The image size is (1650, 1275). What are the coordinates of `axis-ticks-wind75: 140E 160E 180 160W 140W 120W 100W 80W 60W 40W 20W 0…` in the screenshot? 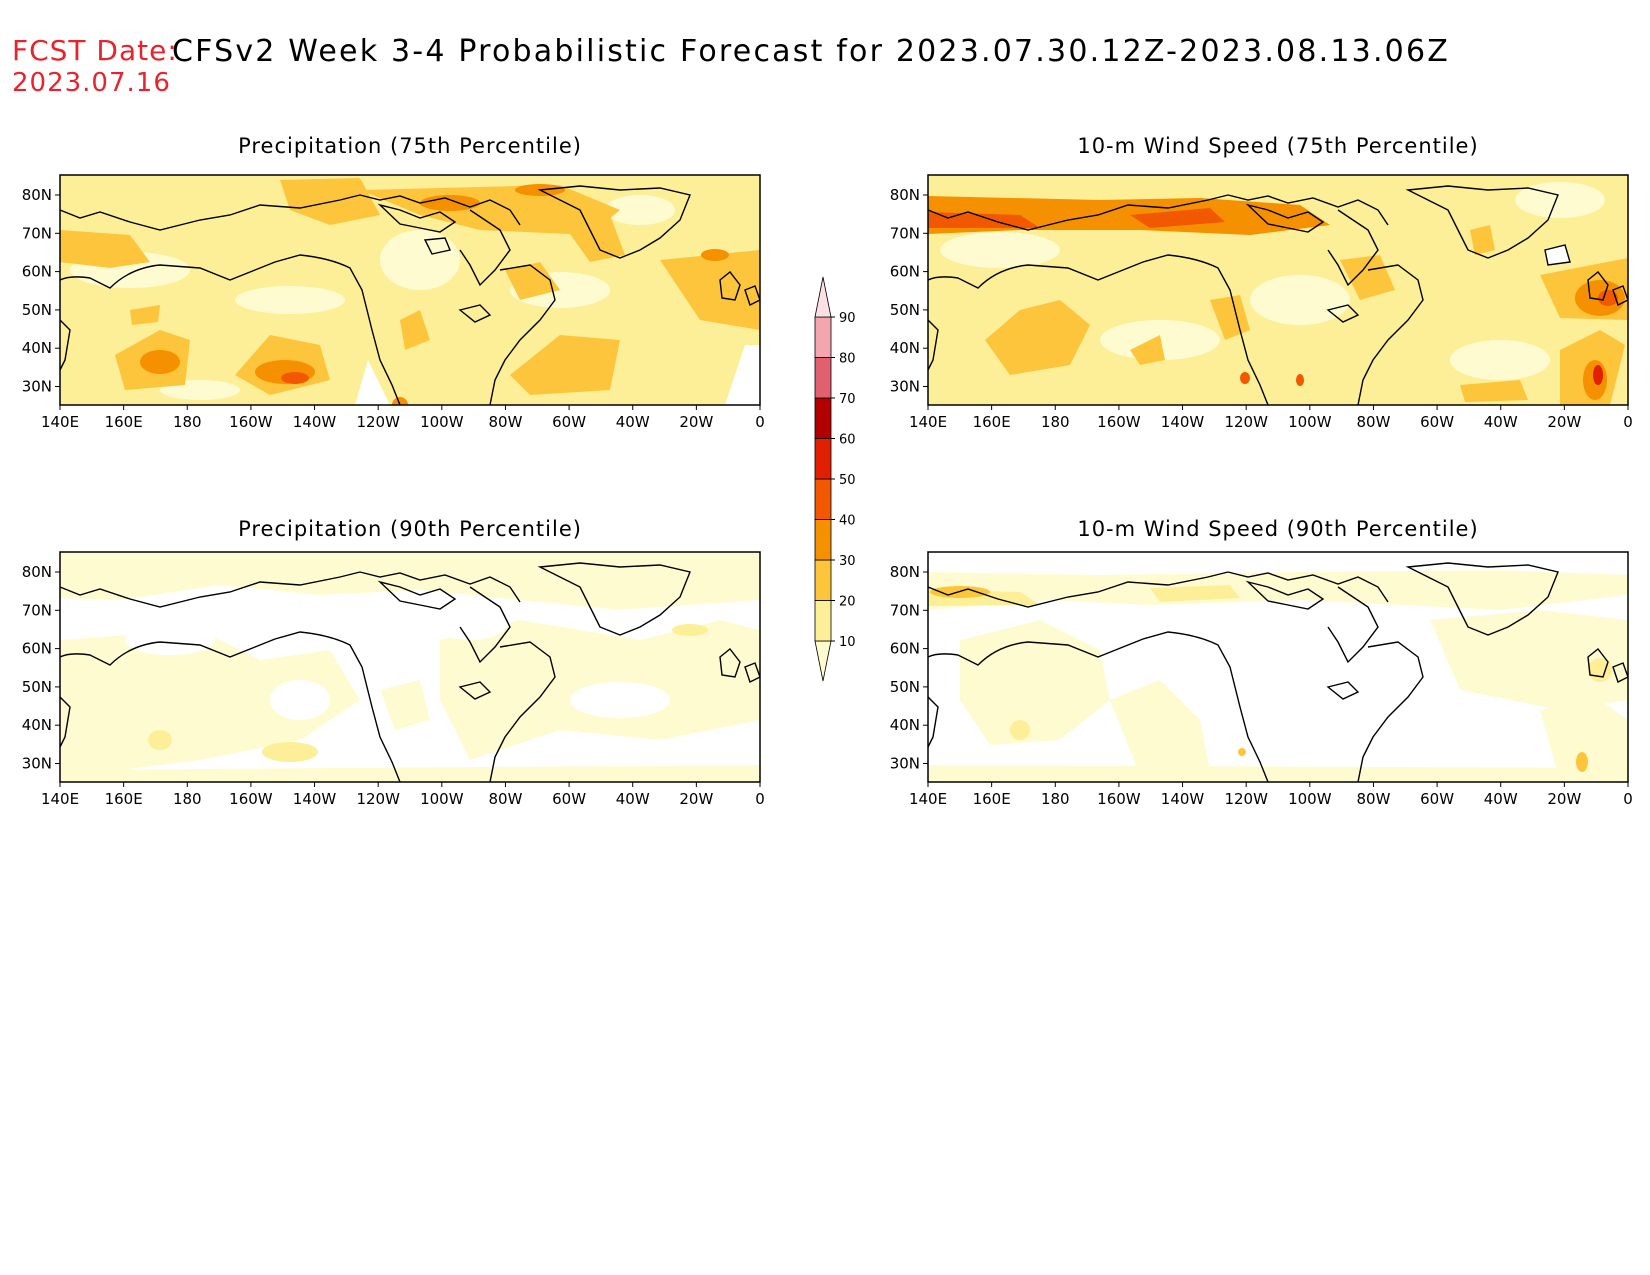 It's located at (1261, 308).